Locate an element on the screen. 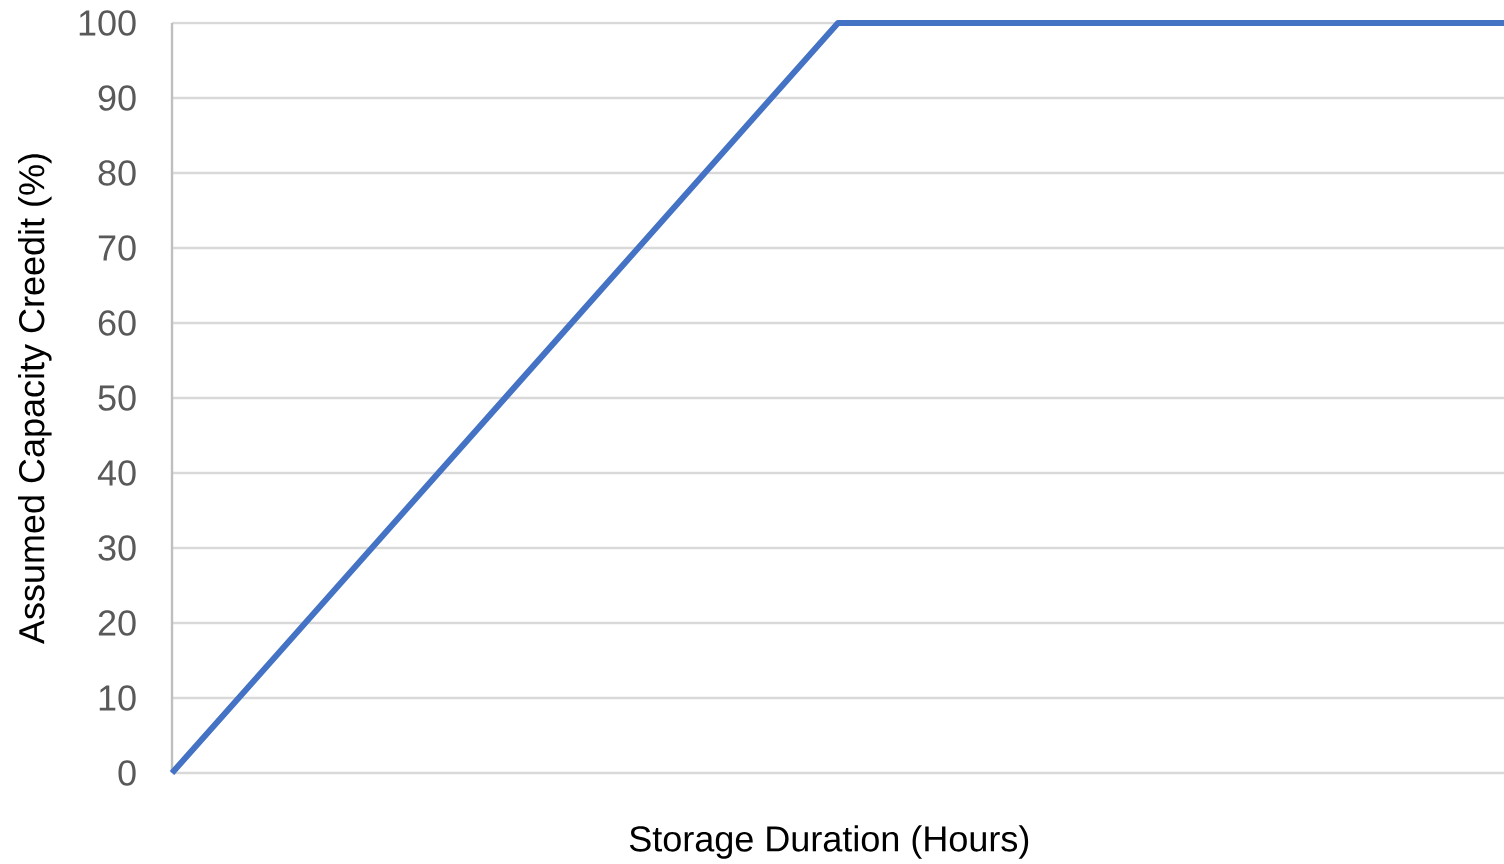 The image size is (1504, 864). y-tick-label: 50 is located at coordinates (117, 398).